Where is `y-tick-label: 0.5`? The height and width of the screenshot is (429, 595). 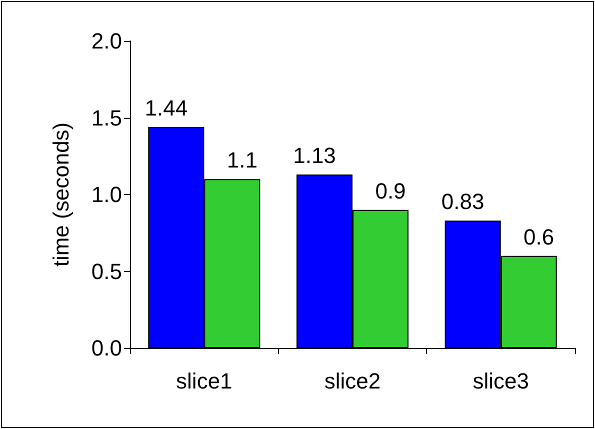 y-tick-label: 0.5 is located at coordinates (106, 271).